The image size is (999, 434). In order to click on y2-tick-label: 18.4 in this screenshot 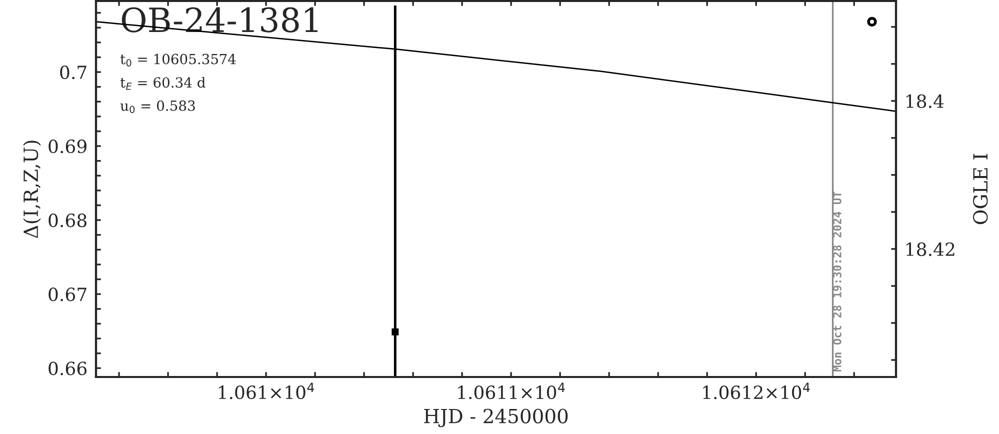, I will do `click(925, 101)`.